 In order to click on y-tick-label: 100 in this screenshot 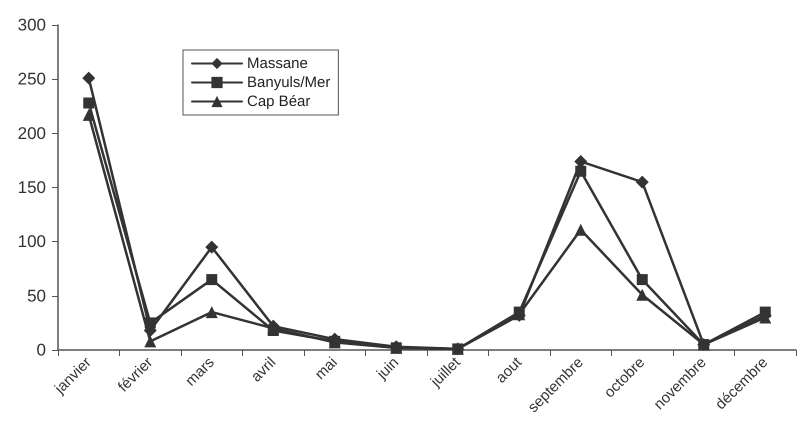, I will do `click(32, 242)`.